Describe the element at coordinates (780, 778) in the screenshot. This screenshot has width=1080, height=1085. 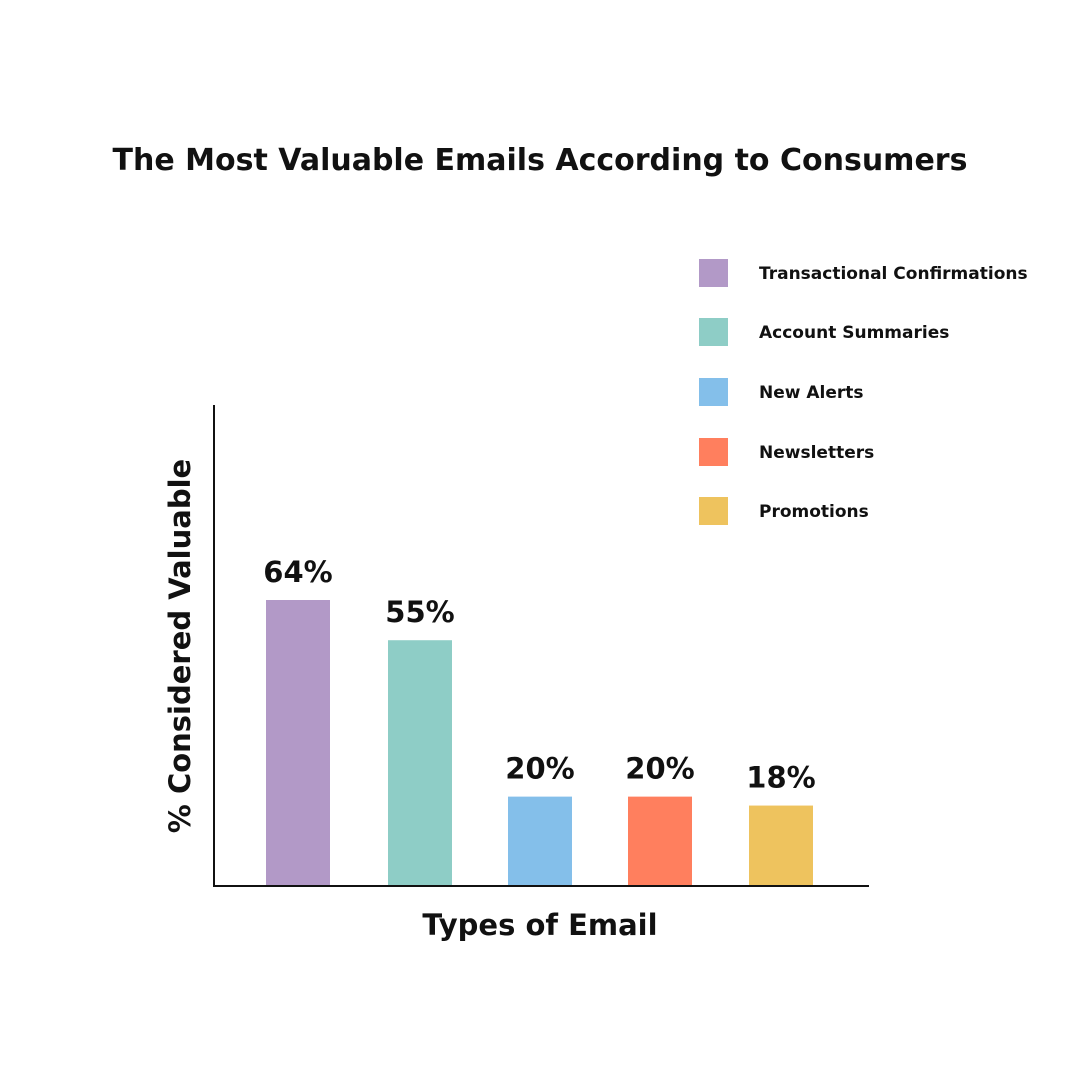
I see `bar-data-label-4: 18%` at that location.